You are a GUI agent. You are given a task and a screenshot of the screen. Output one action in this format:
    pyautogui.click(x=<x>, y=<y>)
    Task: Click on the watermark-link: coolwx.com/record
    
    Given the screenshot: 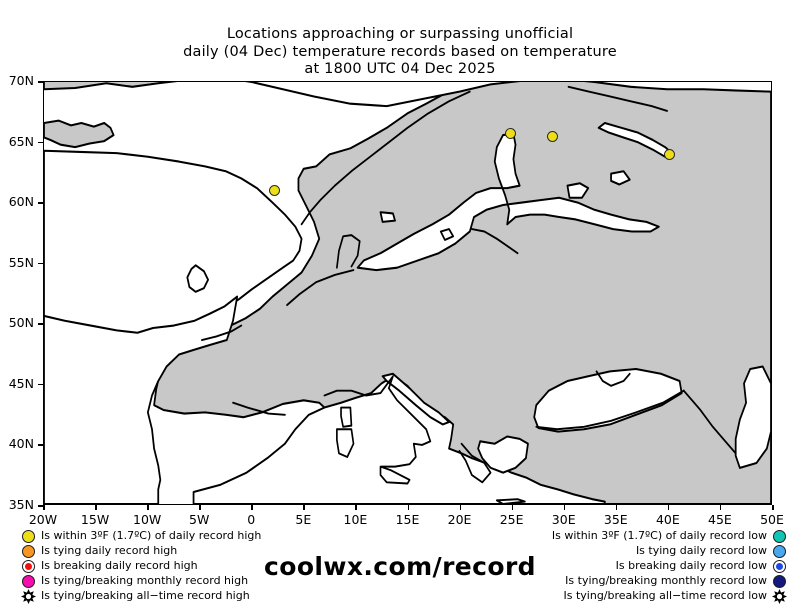 What is the action you would take?
    pyautogui.click(x=400, y=566)
    